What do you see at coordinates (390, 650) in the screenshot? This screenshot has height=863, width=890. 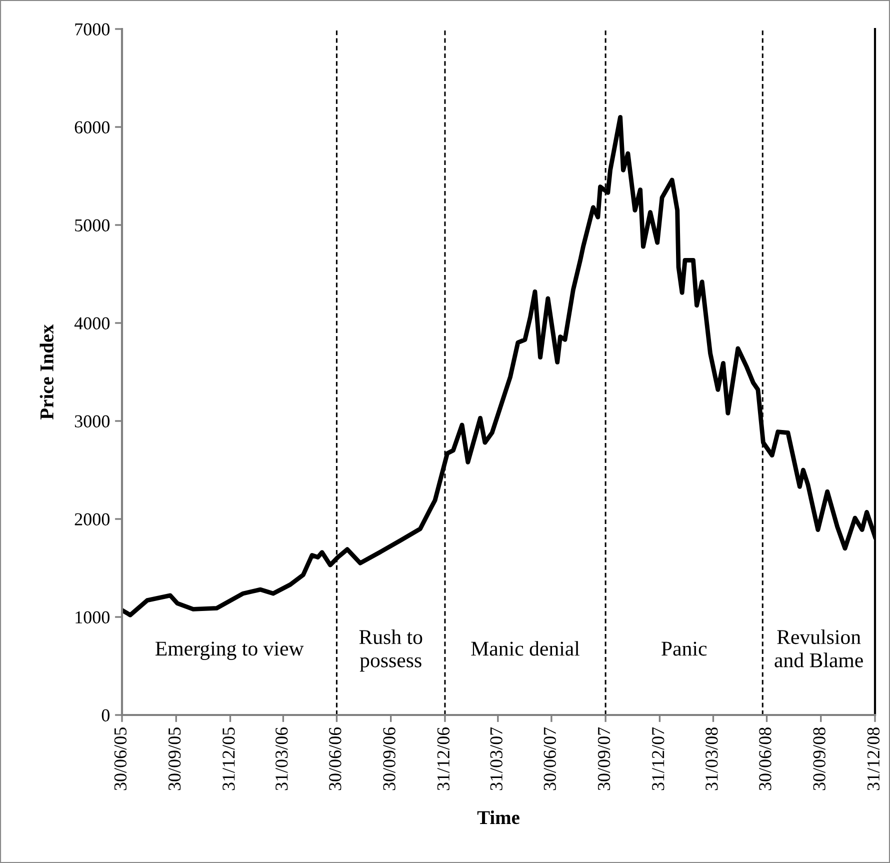 I see `annotation: Rush to possess` at bounding box center [390, 650].